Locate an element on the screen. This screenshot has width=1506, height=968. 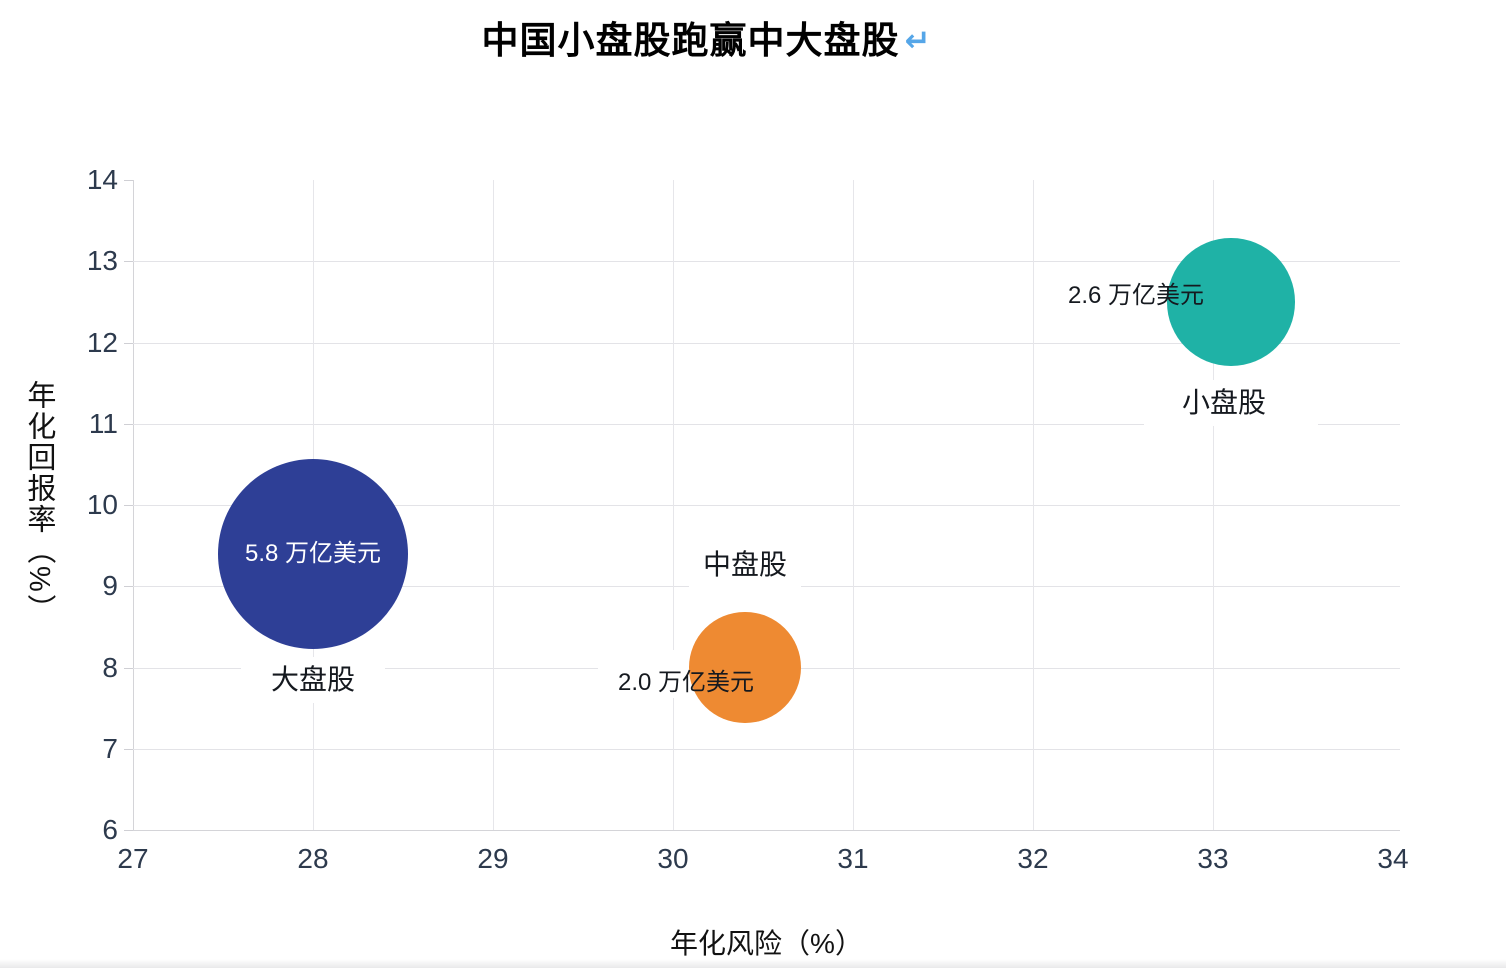
chart-title-row: 中国小盘股跑赢中大盘股 ↵ is located at coordinates (706, 37).